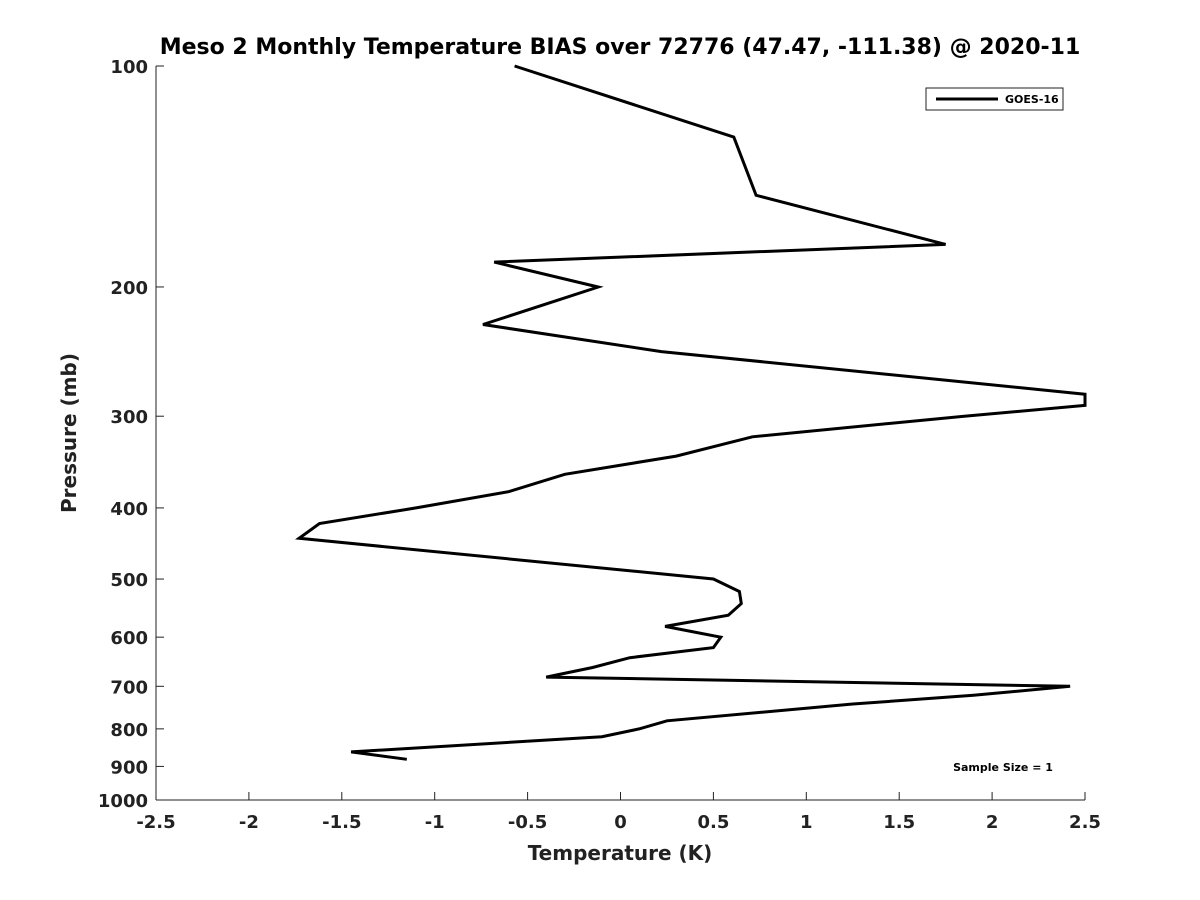 This screenshot has height=900, width=1200. I want to click on legend-label-goes16: GOES-16, so click(1032, 99).